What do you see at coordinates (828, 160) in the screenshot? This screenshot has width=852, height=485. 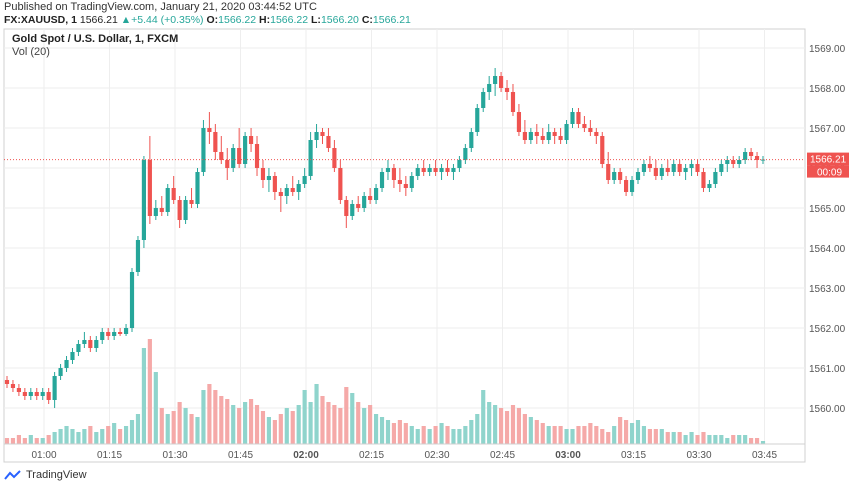 I see `price-tag-text: 1566.21` at bounding box center [828, 160].